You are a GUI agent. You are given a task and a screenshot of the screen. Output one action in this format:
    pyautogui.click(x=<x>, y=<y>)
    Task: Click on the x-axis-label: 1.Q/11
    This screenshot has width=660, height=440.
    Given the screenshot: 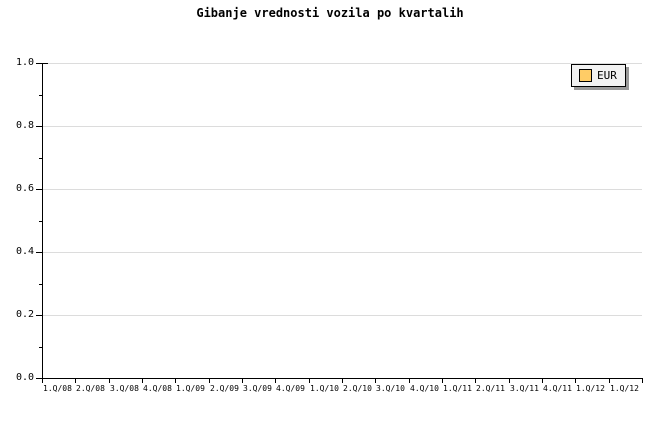 What is the action you would take?
    pyautogui.click(x=457, y=388)
    